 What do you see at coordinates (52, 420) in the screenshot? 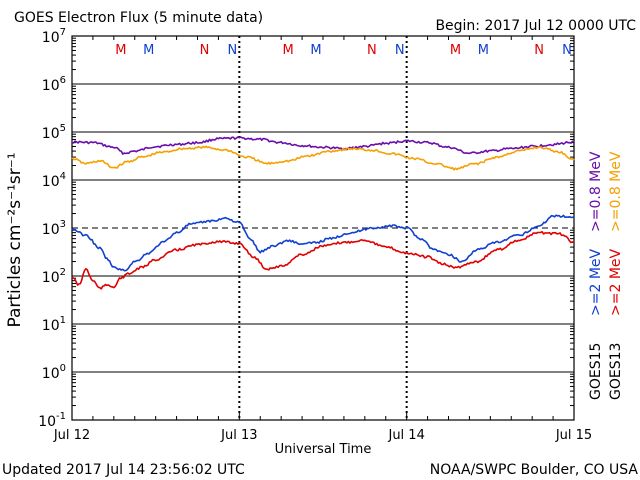
I see `y-tick-label: 10⁻¹` at bounding box center [52, 420].